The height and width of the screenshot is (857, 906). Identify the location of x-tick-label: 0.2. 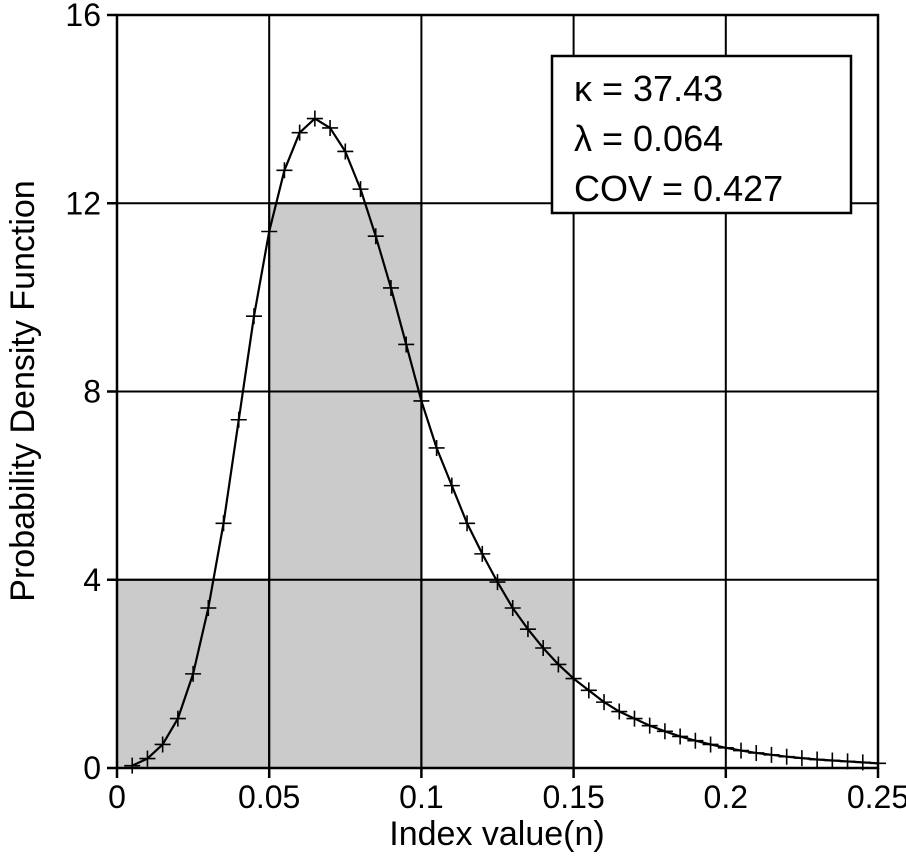
(726, 797).